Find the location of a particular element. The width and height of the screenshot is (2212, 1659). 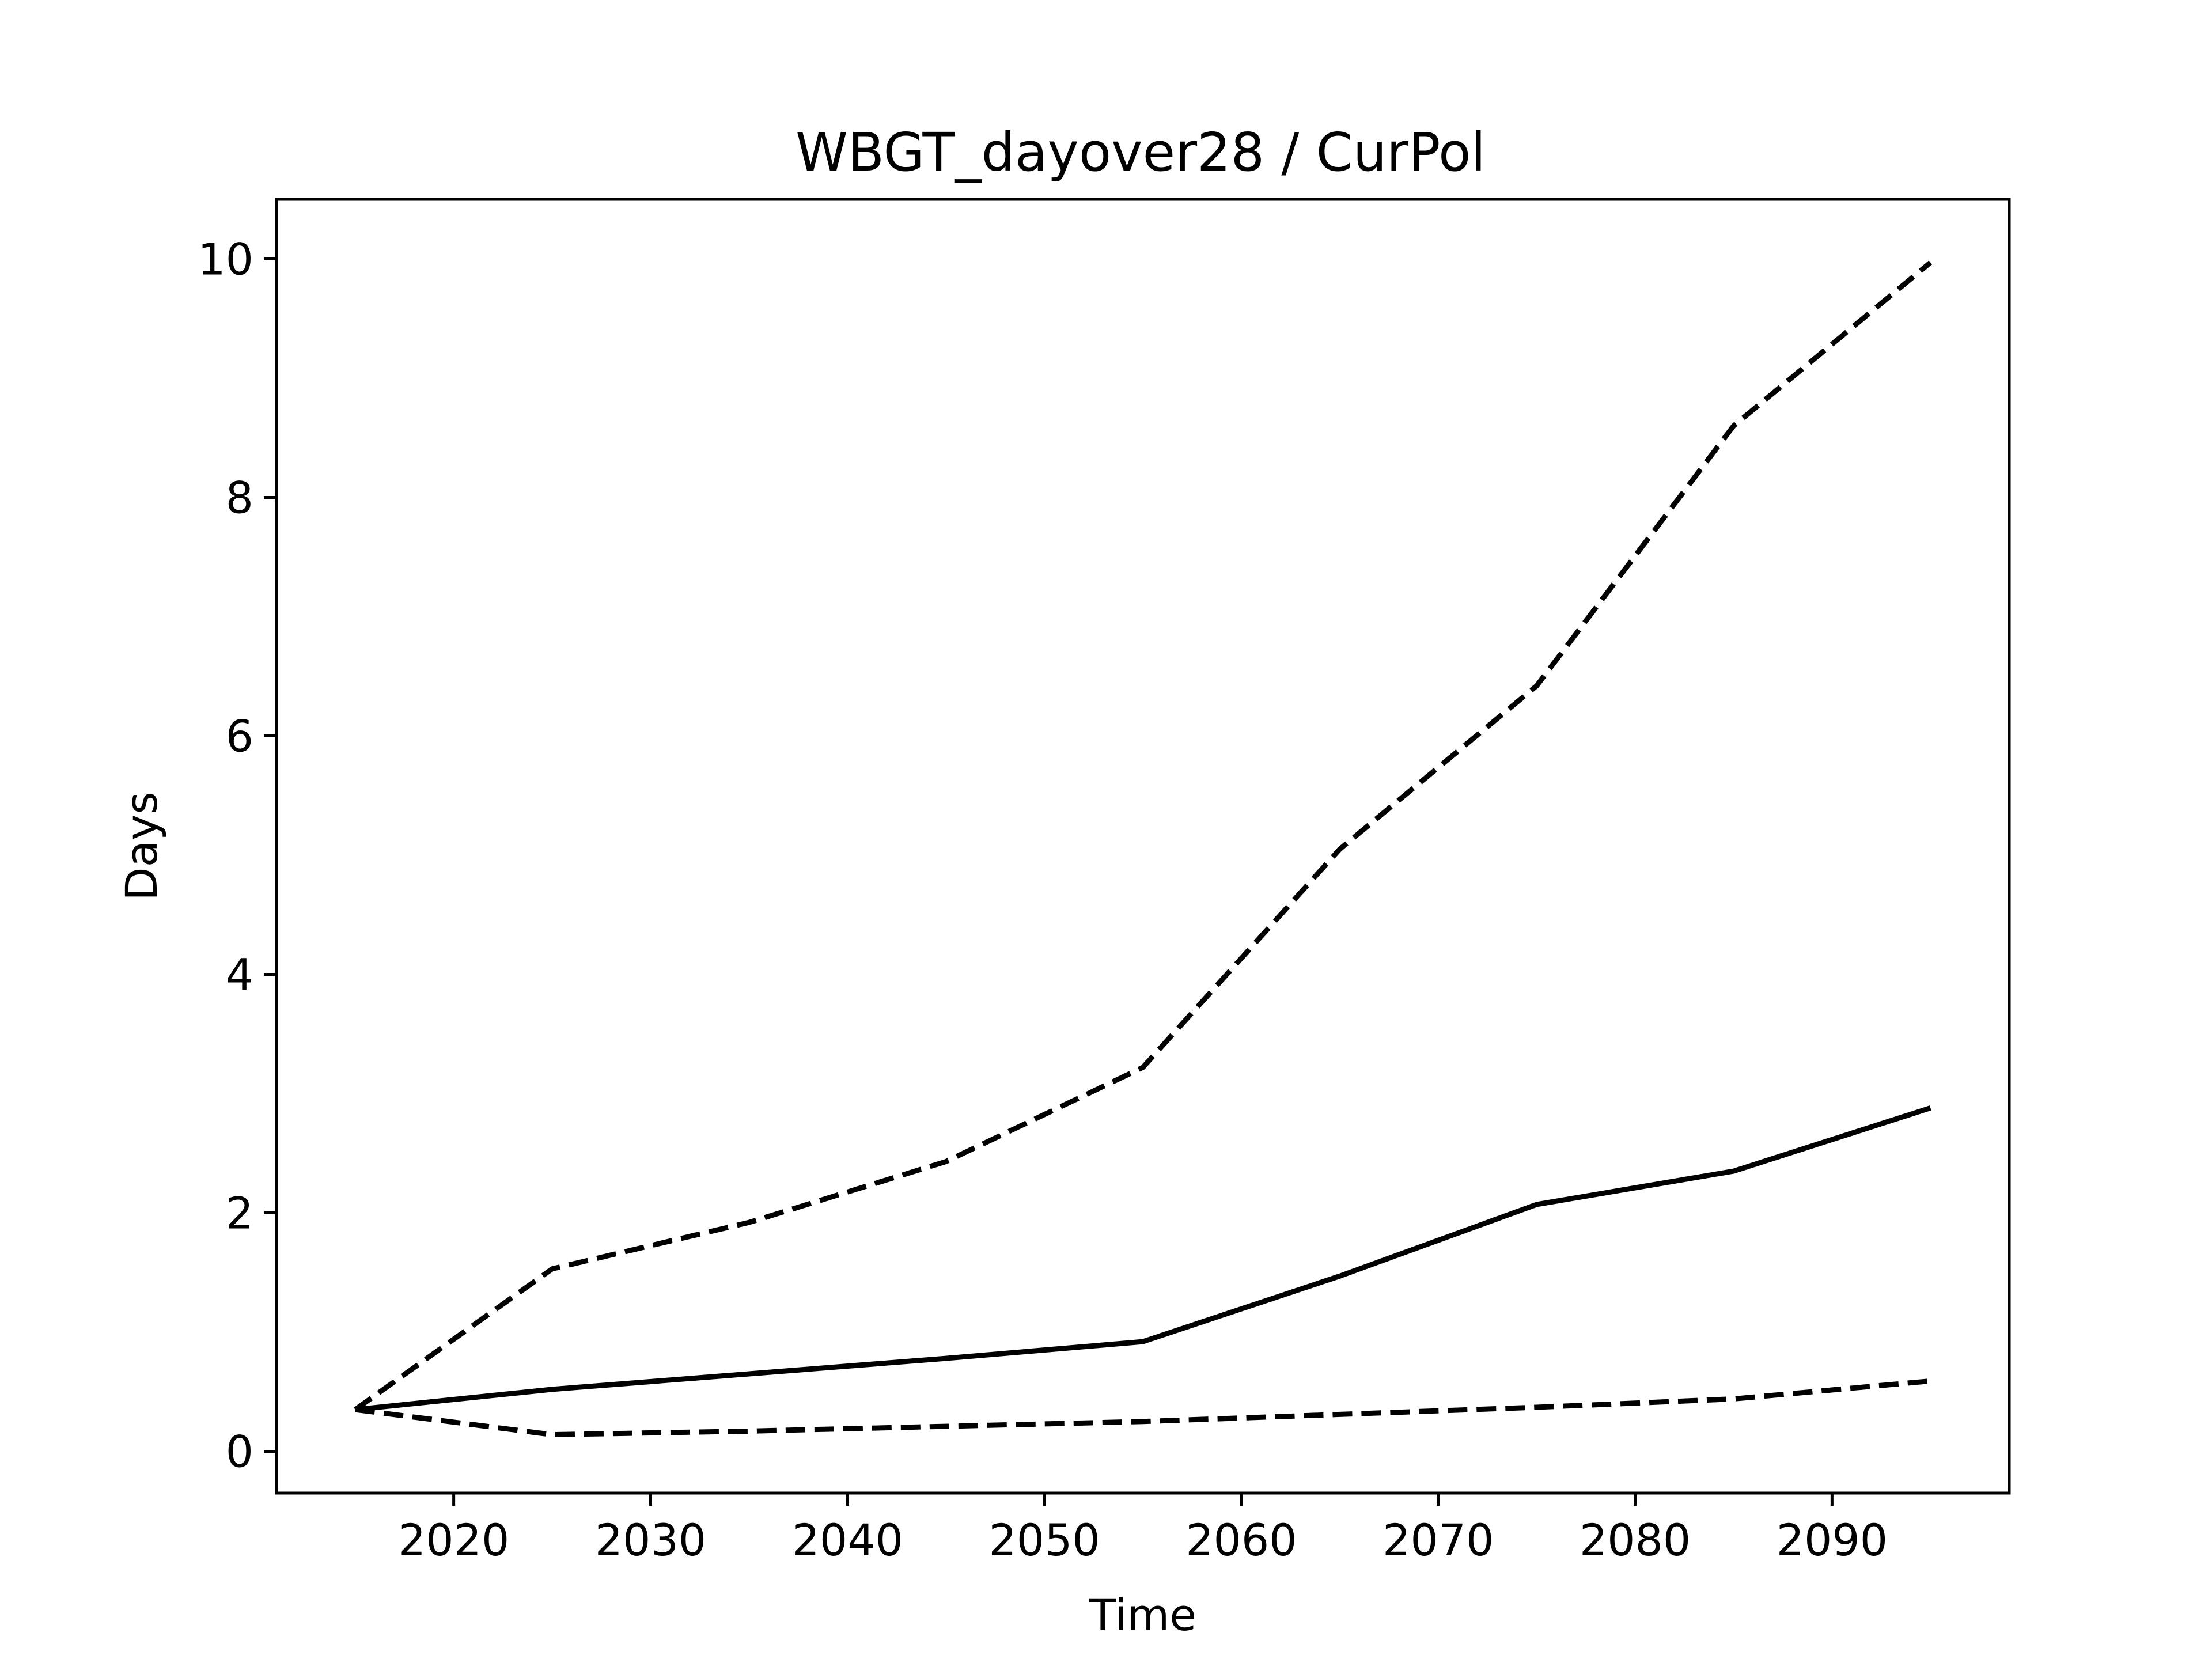

y-tick-label: 0 is located at coordinates (239, 1452).